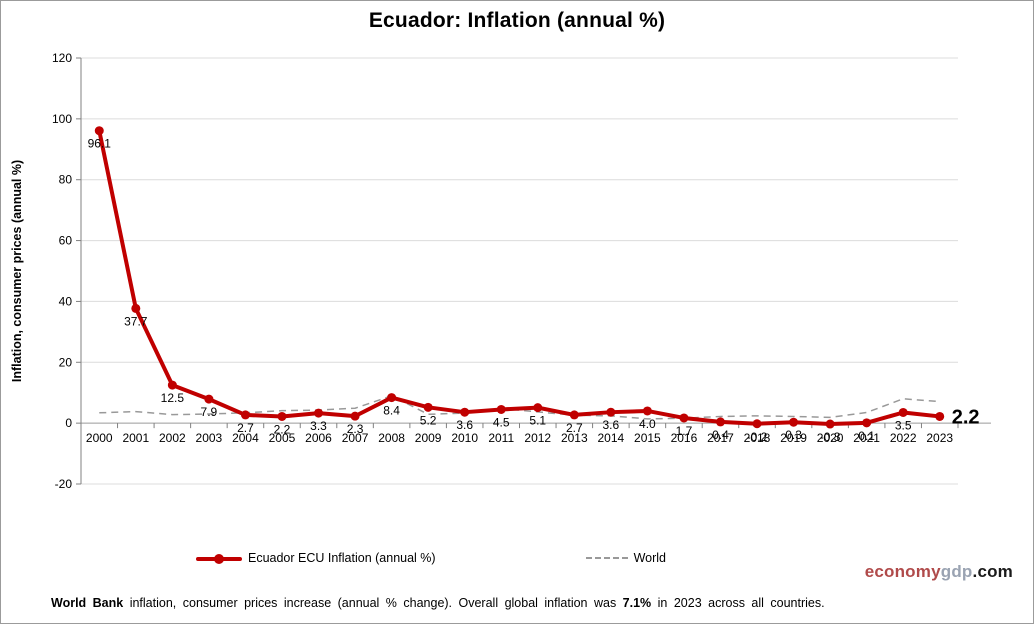 The image size is (1034, 624). Describe the element at coordinates (136, 321) in the screenshot. I see `data-point-label: 37.7` at that location.